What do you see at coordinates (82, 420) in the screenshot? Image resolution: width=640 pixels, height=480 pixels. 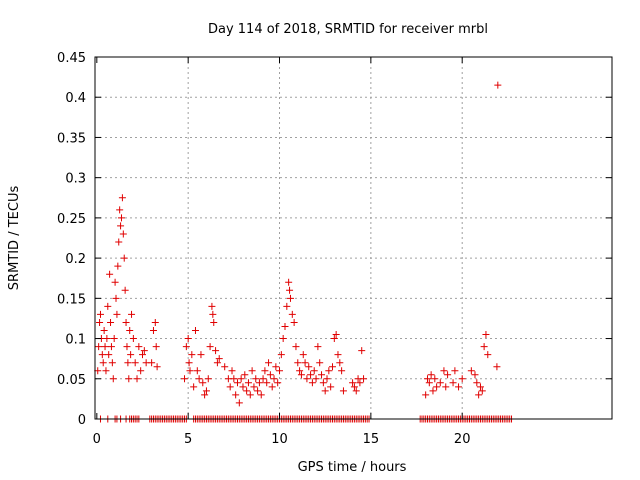 I see `y-tick-label: 0` at bounding box center [82, 420].